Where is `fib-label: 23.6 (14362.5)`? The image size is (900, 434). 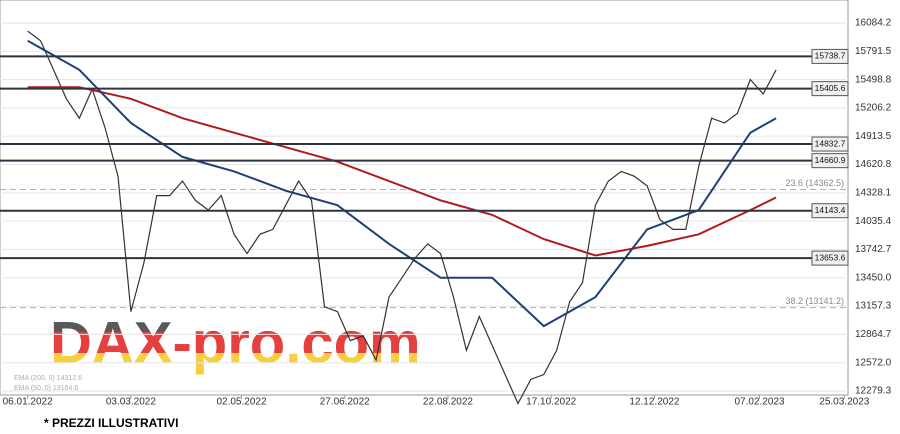 fib-label: 23.6 (14362.5) is located at coordinates (814, 183).